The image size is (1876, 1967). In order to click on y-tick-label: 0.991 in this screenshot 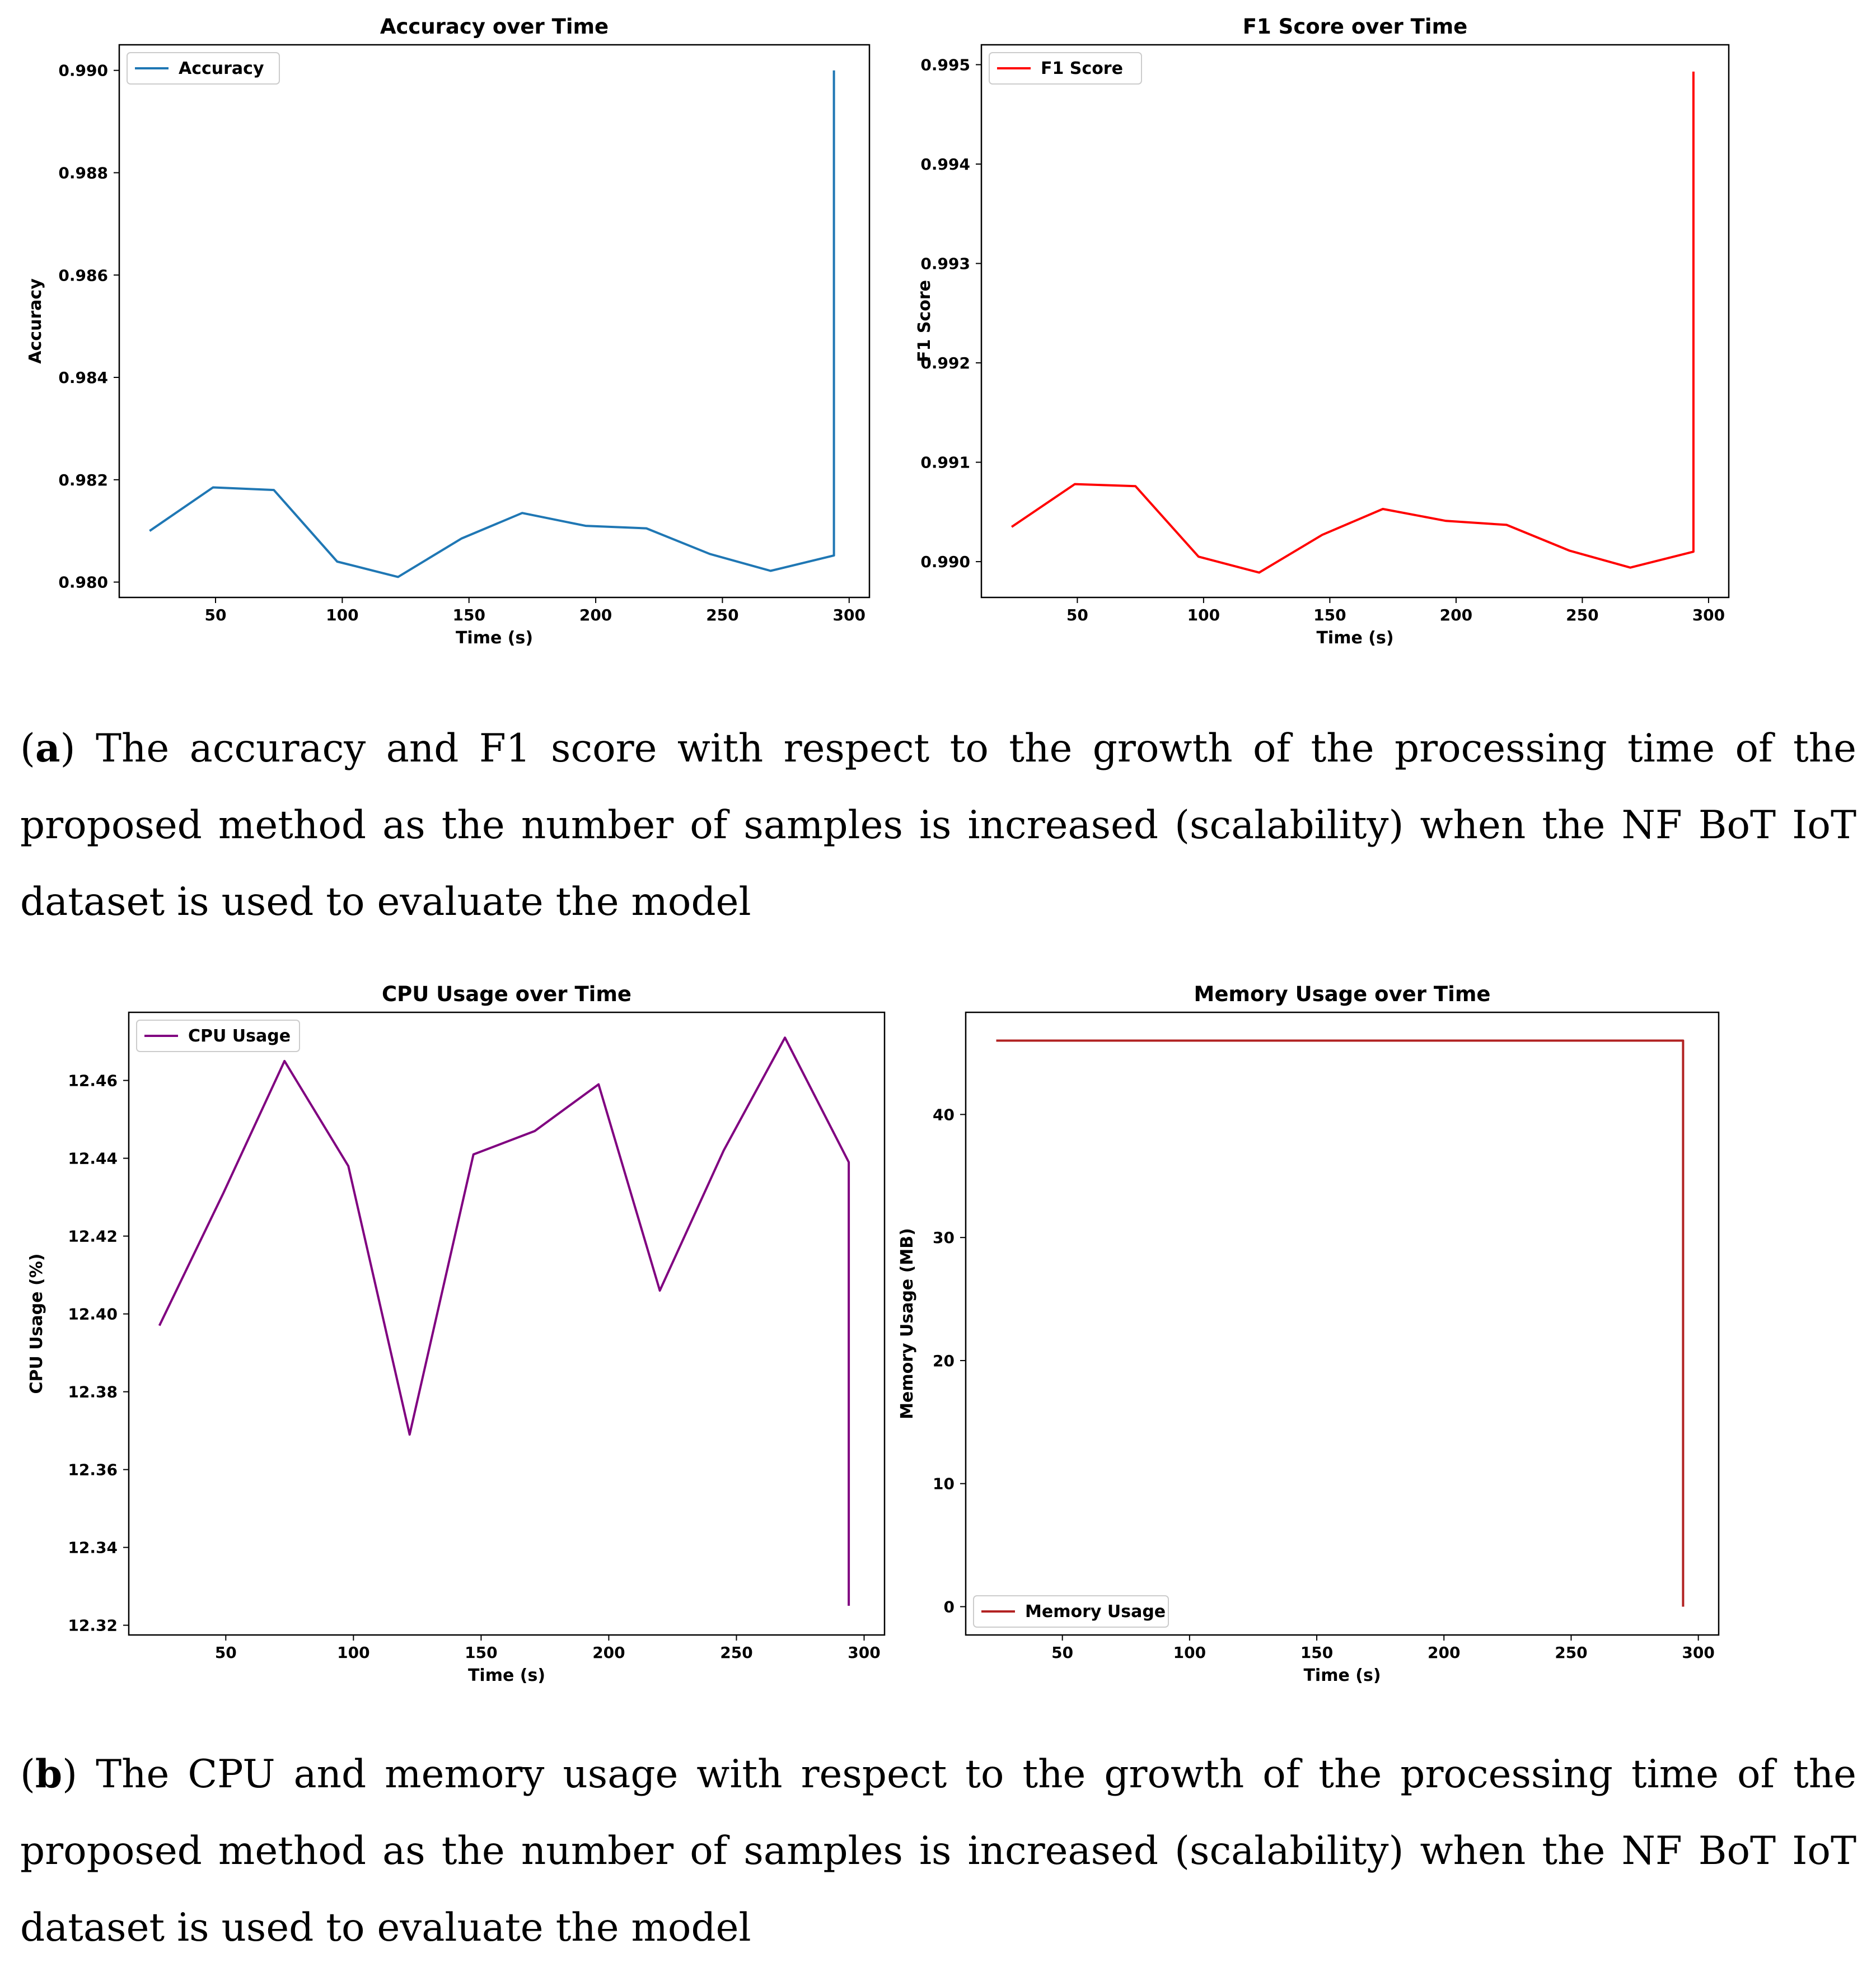, I will do `click(945, 463)`.